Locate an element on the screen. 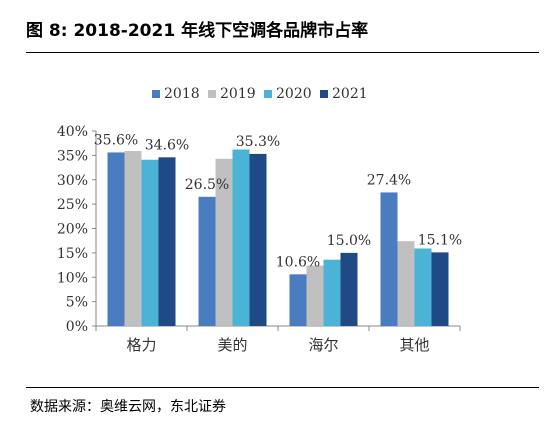 This screenshot has width=558, height=436. bar-其他-2019 is located at coordinates (406, 283).